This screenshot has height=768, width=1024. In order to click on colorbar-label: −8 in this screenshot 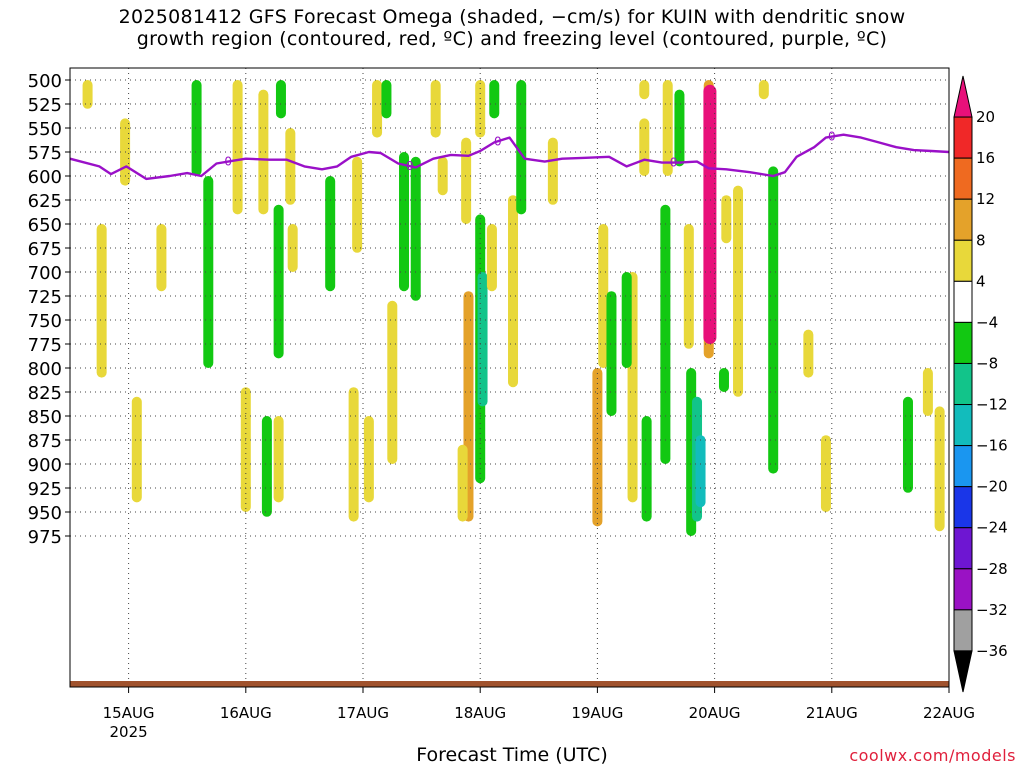, I will do `click(987, 363)`.